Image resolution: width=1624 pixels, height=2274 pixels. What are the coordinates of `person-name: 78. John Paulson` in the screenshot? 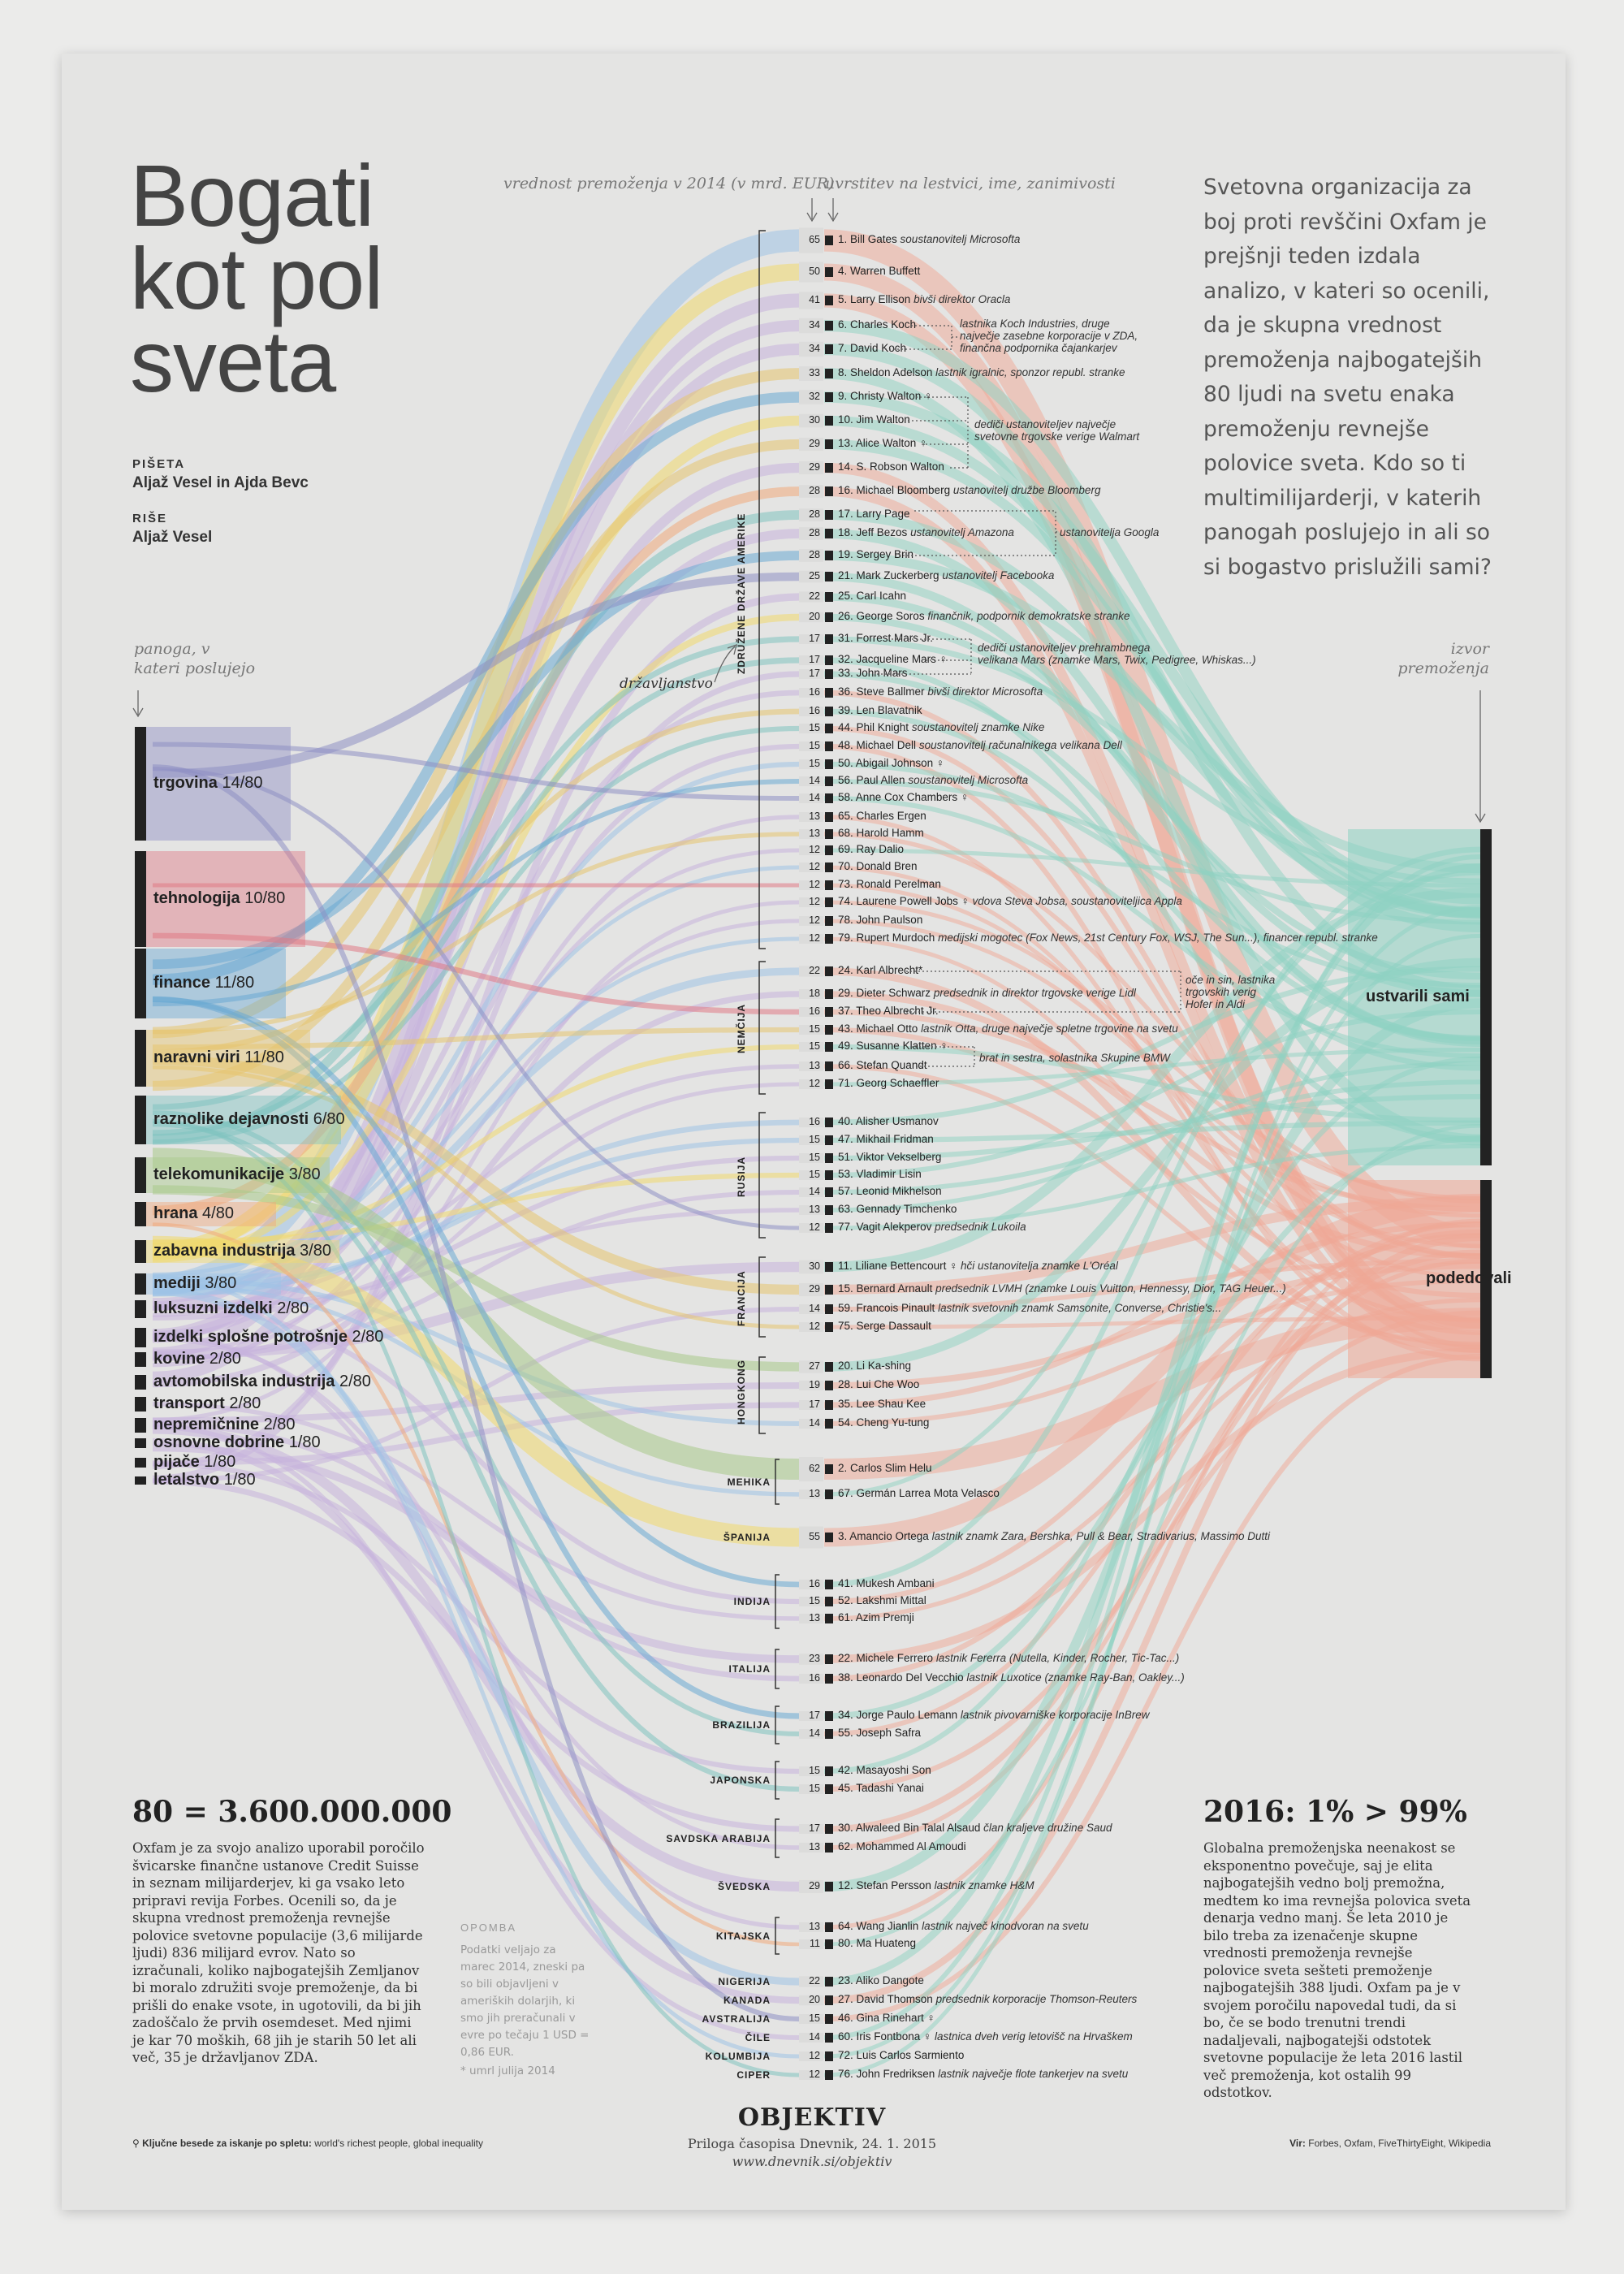 It's located at (881, 920).